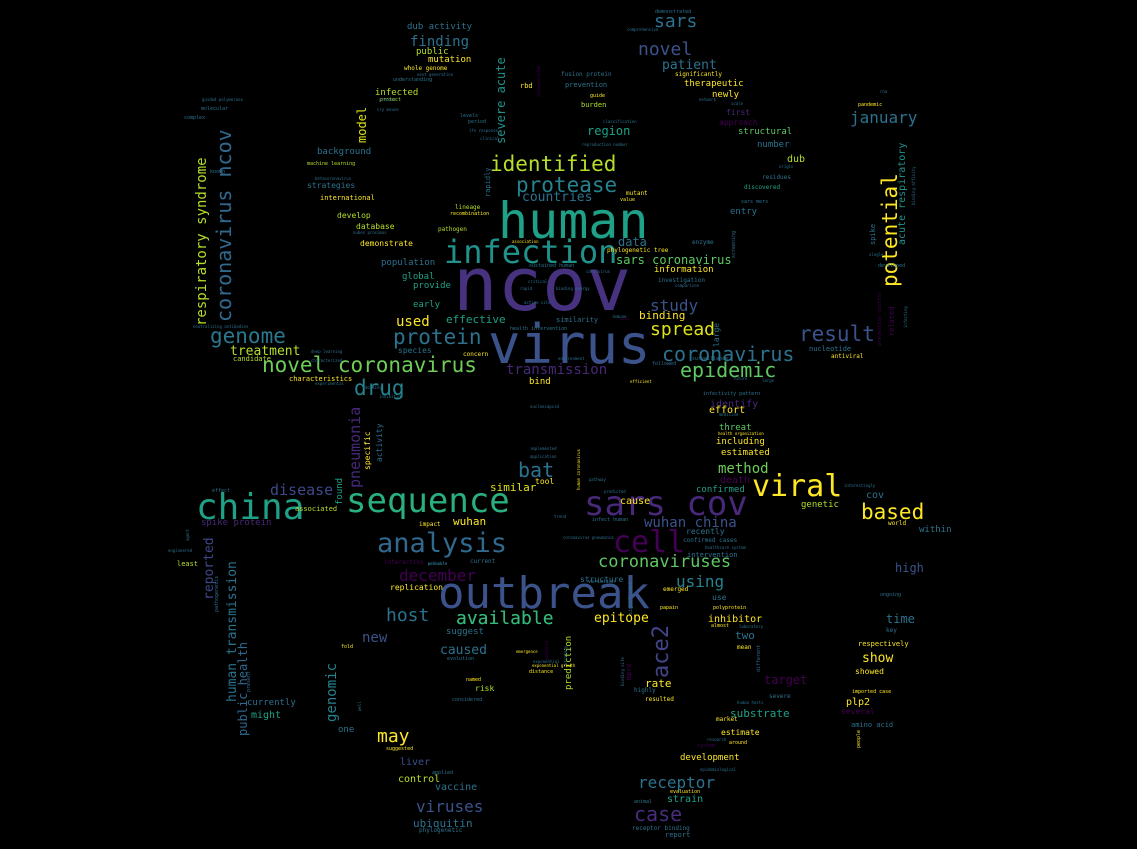  I want to click on cloud-word: infectivity pattern, so click(732, 394).